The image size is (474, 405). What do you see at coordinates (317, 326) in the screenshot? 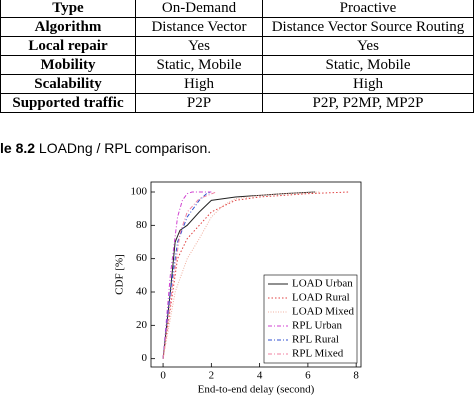
I see `legend-label: RPL Urban` at bounding box center [317, 326].